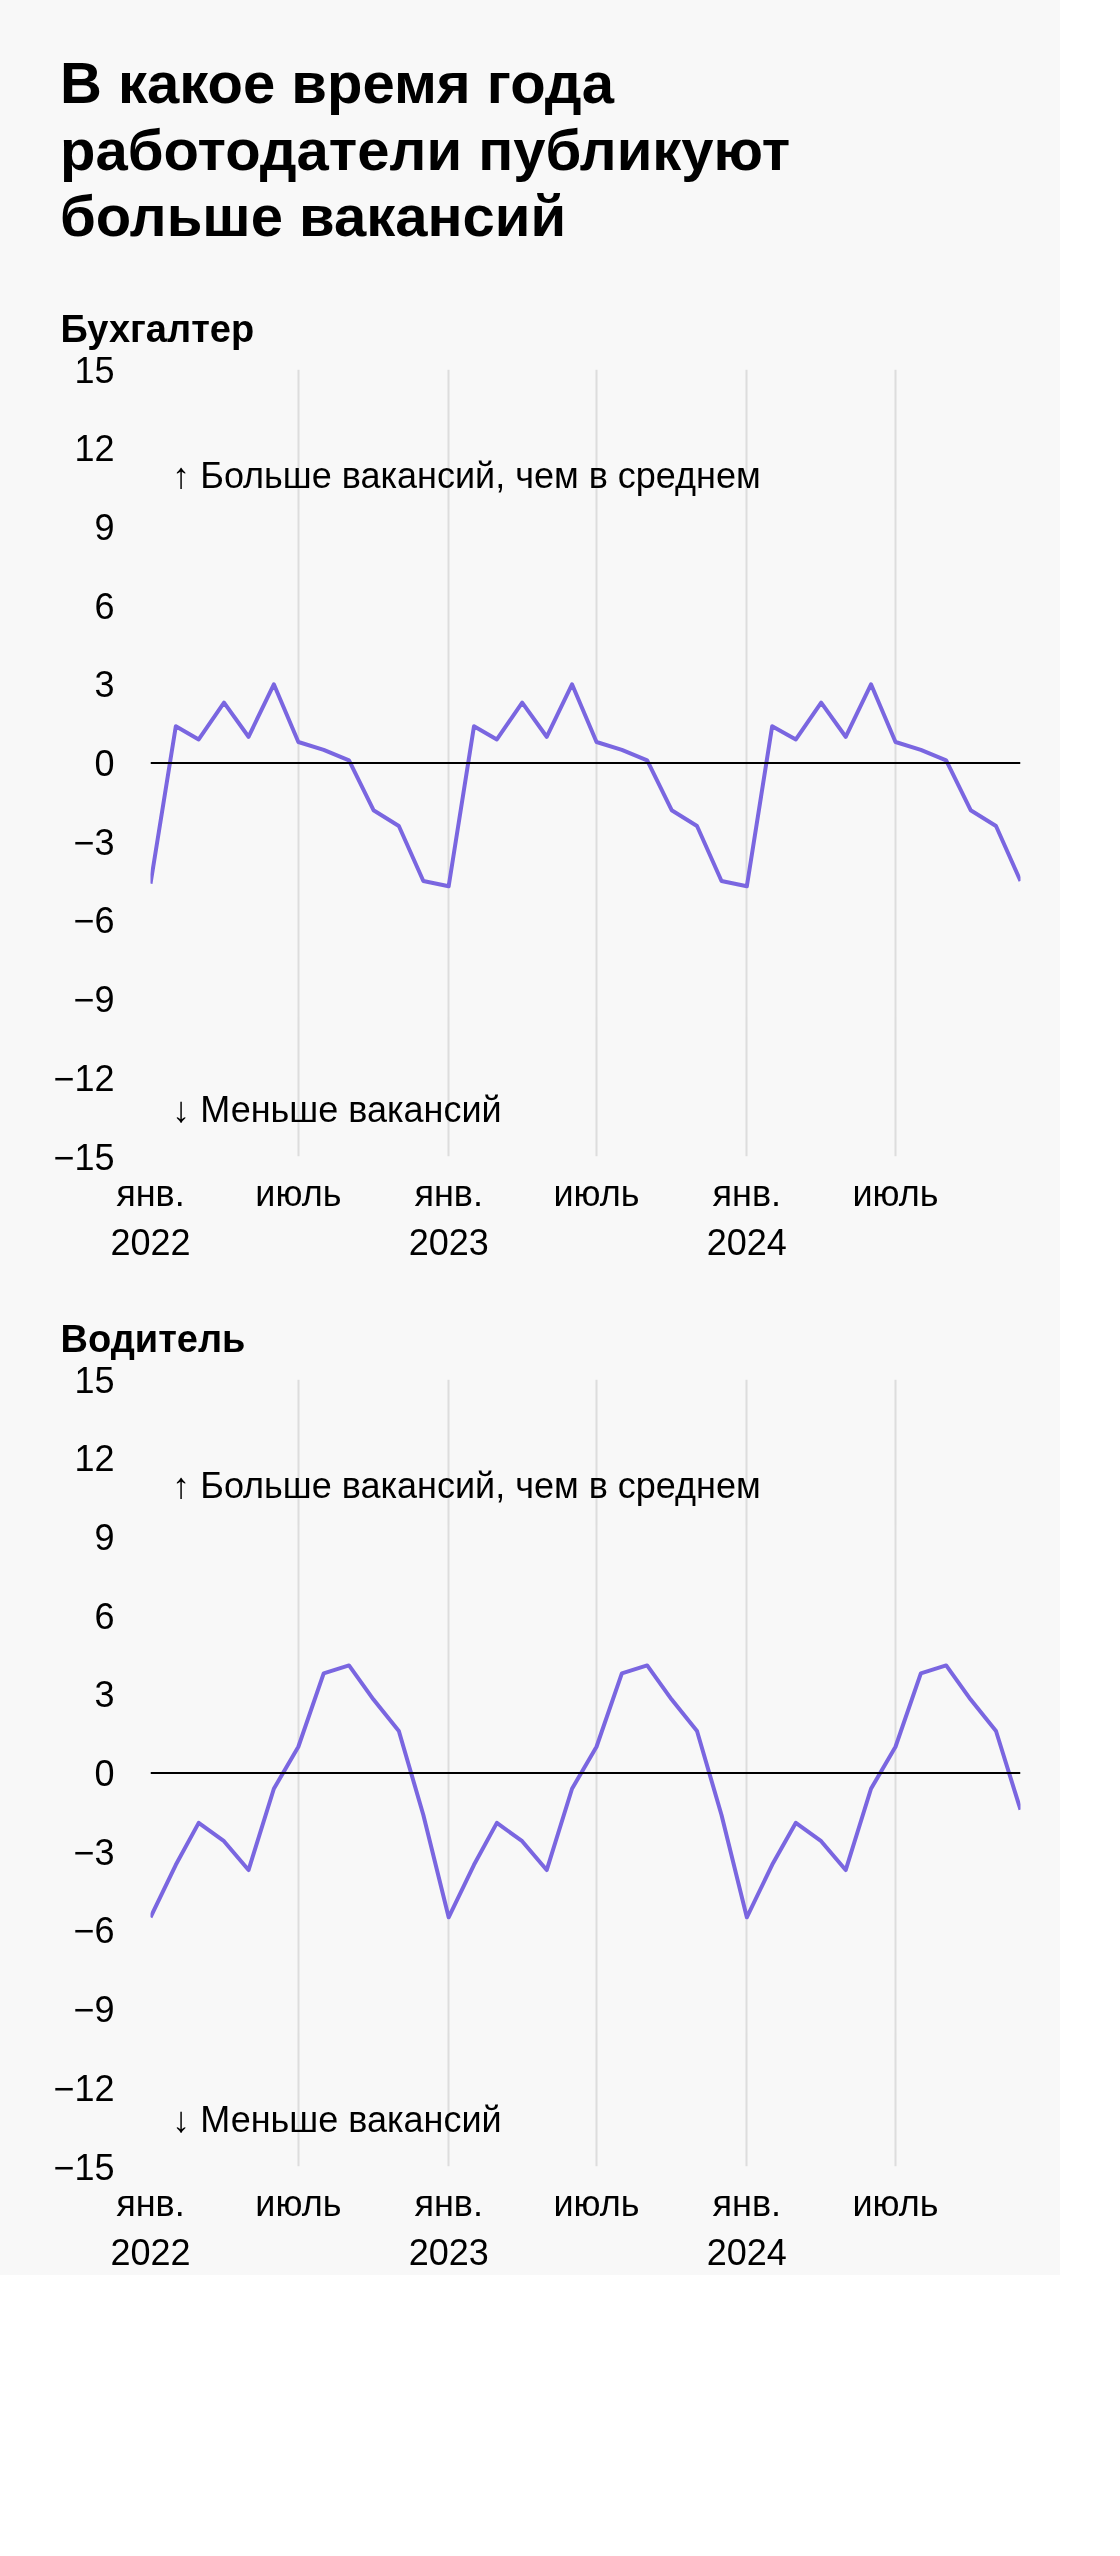  What do you see at coordinates (153, 1338) in the screenshot?
I see `chart-subtitle: Водитель` at bounding box center [153, 1338].